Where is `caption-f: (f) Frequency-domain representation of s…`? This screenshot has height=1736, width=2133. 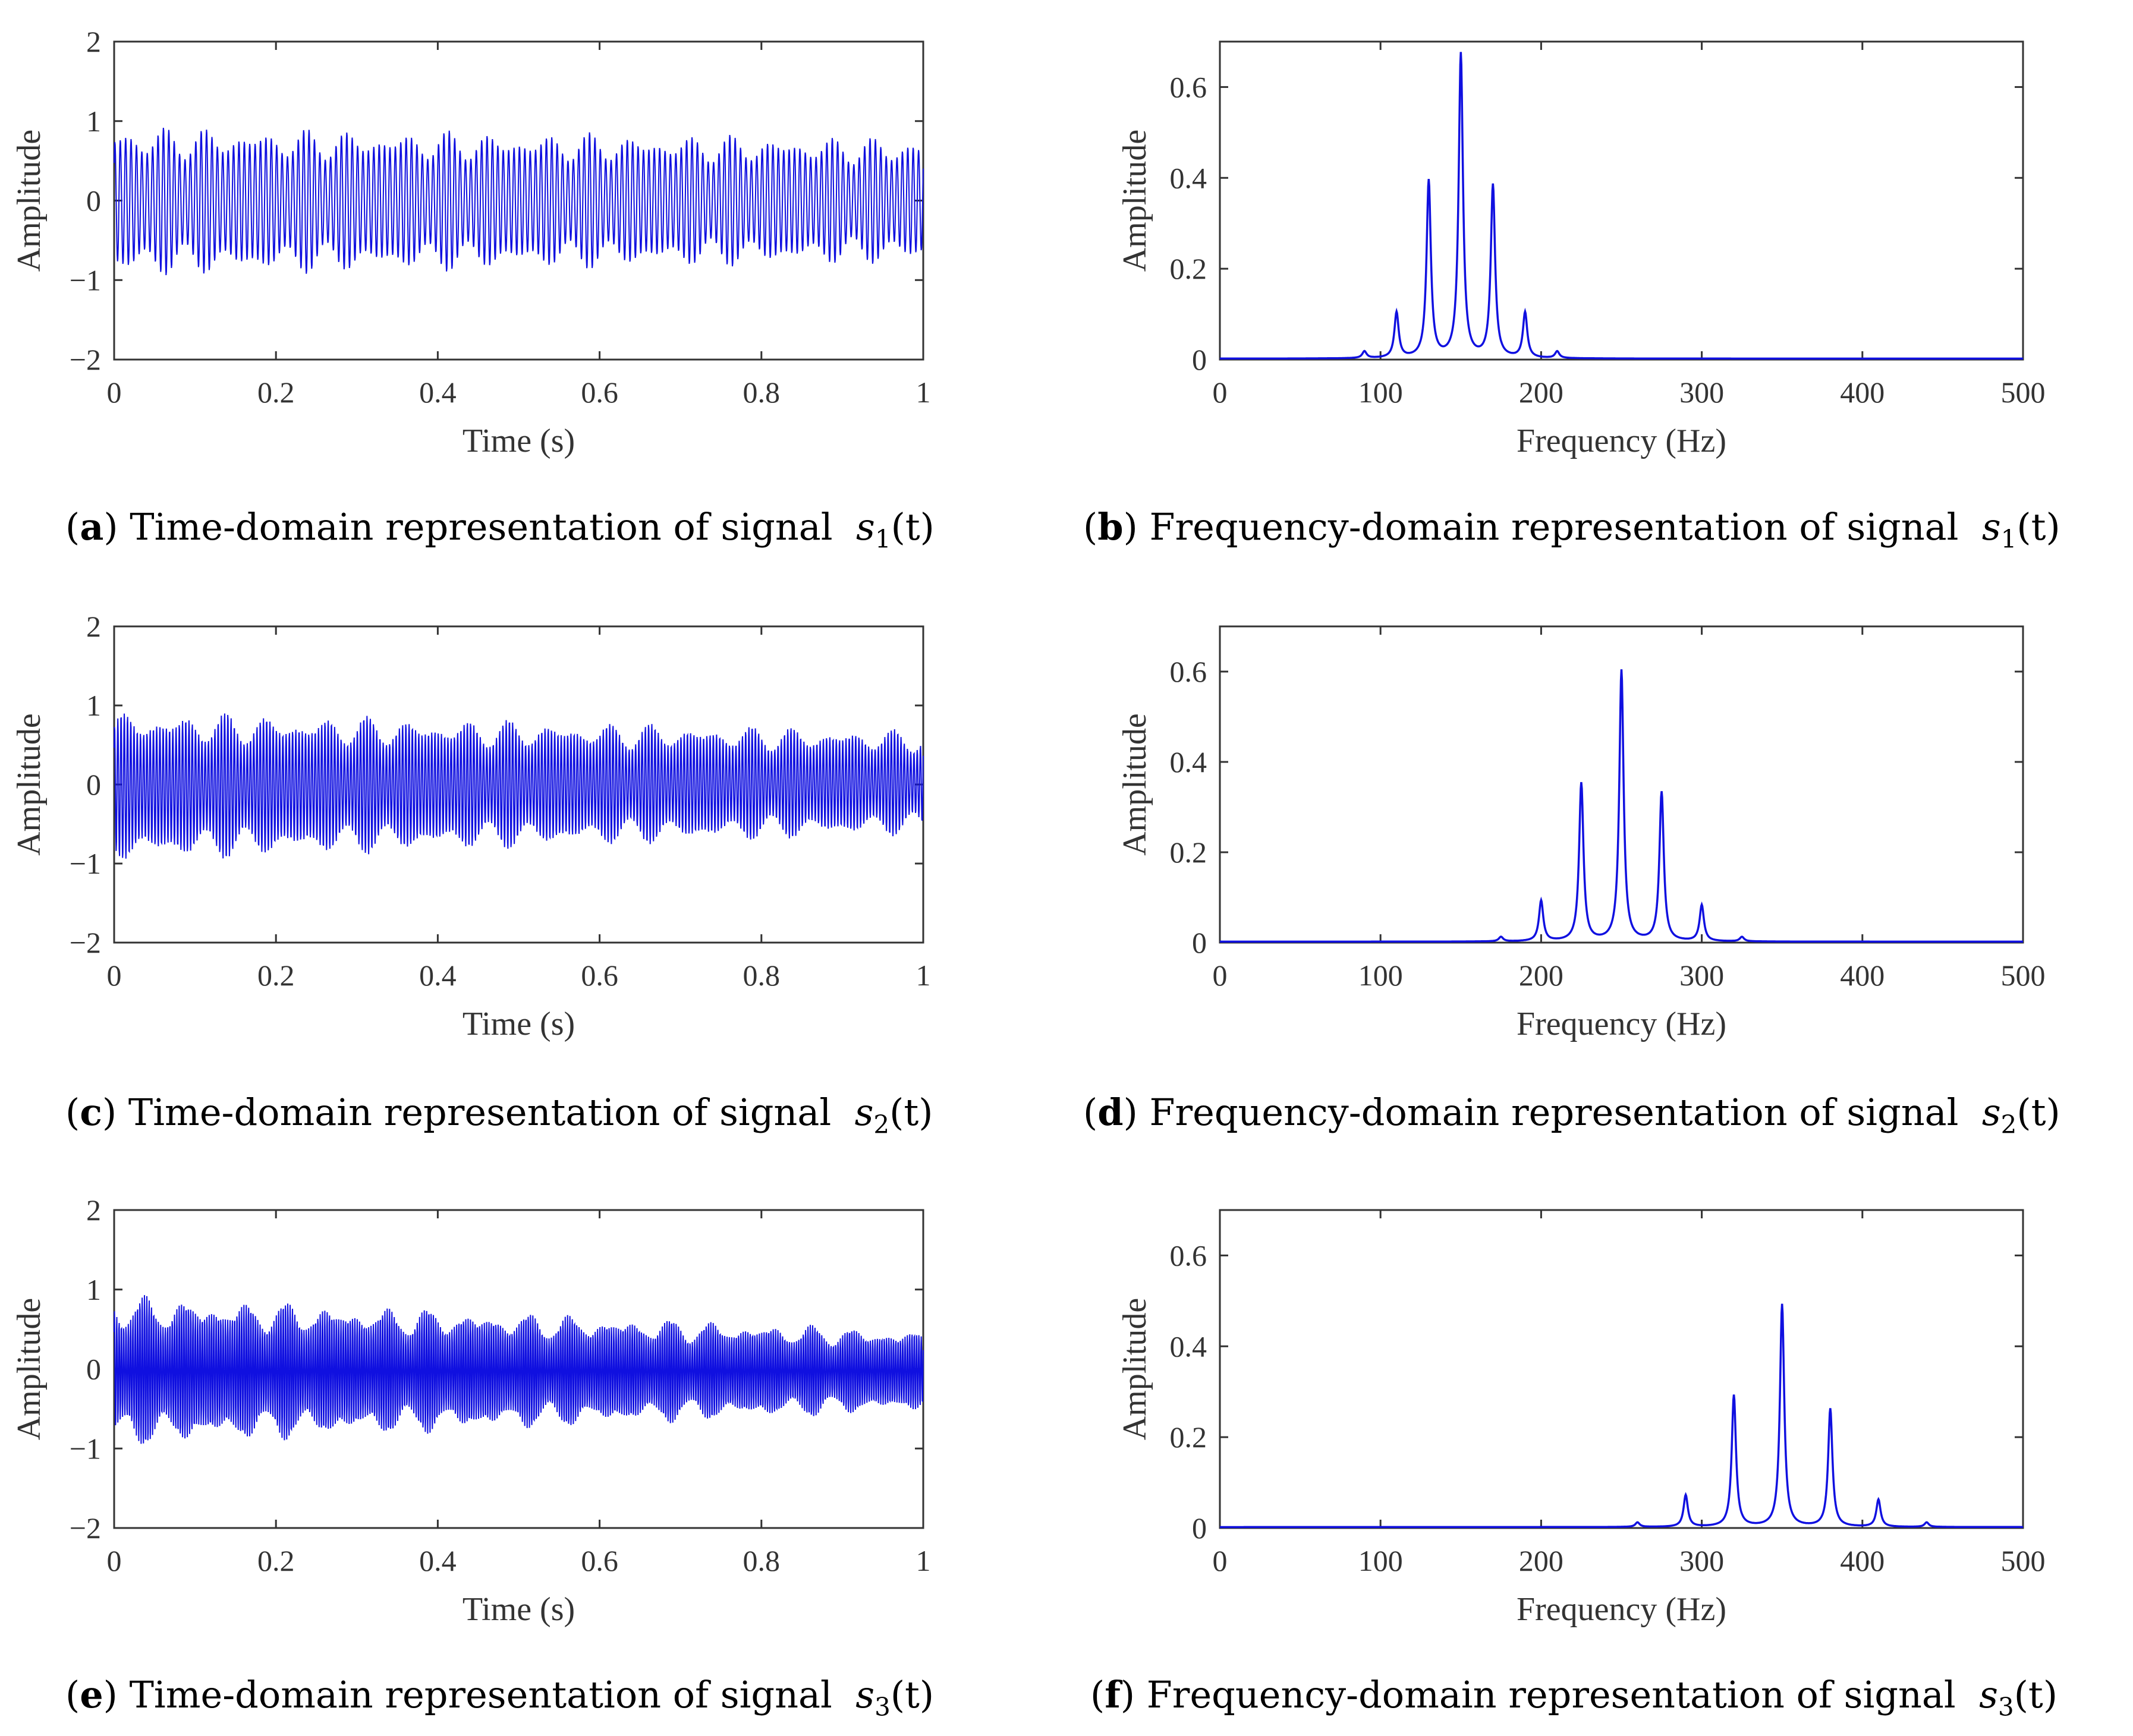 caption-f: (f) Frequency-domain representation of s… is located at coordinates (1574, 1697).